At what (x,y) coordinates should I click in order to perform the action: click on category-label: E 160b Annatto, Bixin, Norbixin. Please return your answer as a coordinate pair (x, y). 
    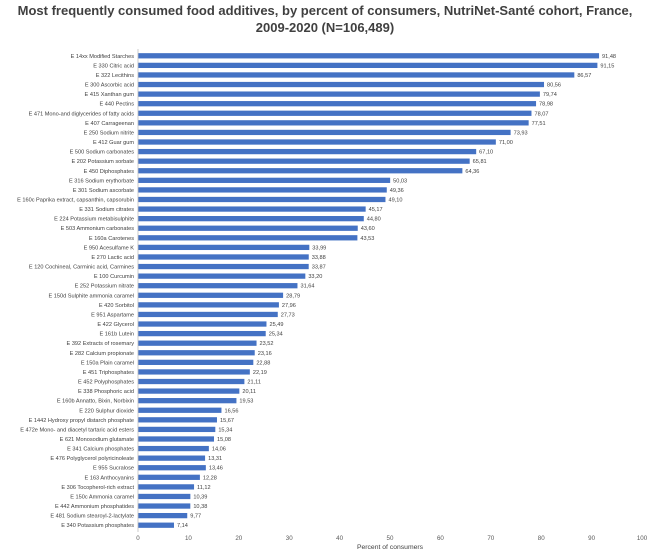
    Looking at the image, I should click on (95, 402).